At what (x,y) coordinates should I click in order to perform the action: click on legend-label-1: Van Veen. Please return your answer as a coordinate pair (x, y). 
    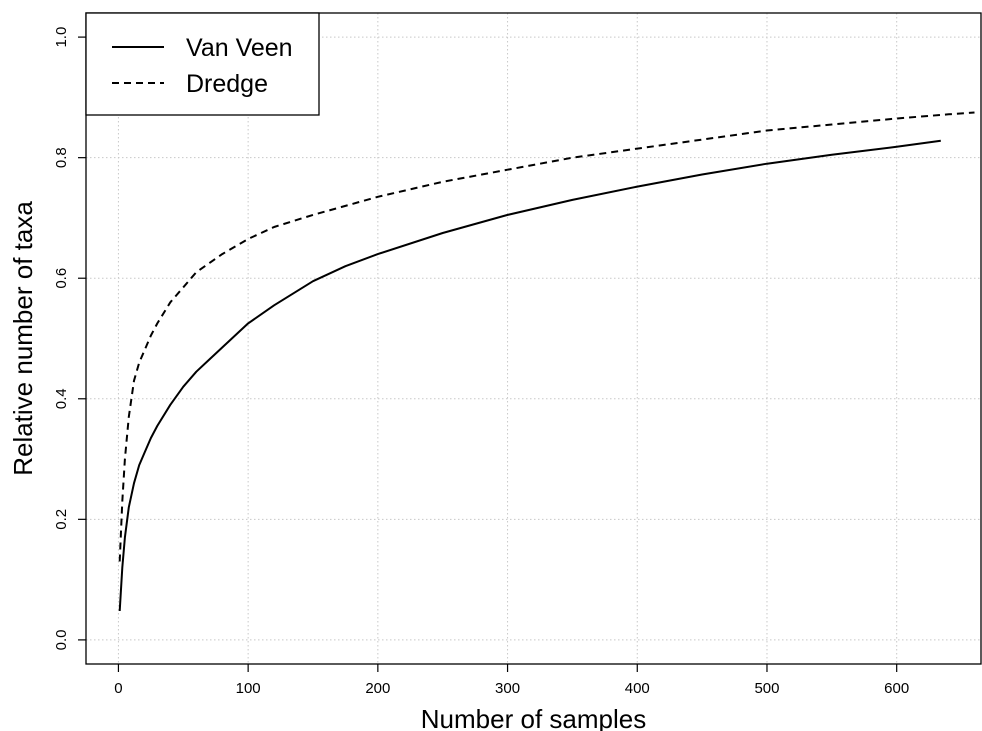
    Looking at the image, I should click on (239, 48).